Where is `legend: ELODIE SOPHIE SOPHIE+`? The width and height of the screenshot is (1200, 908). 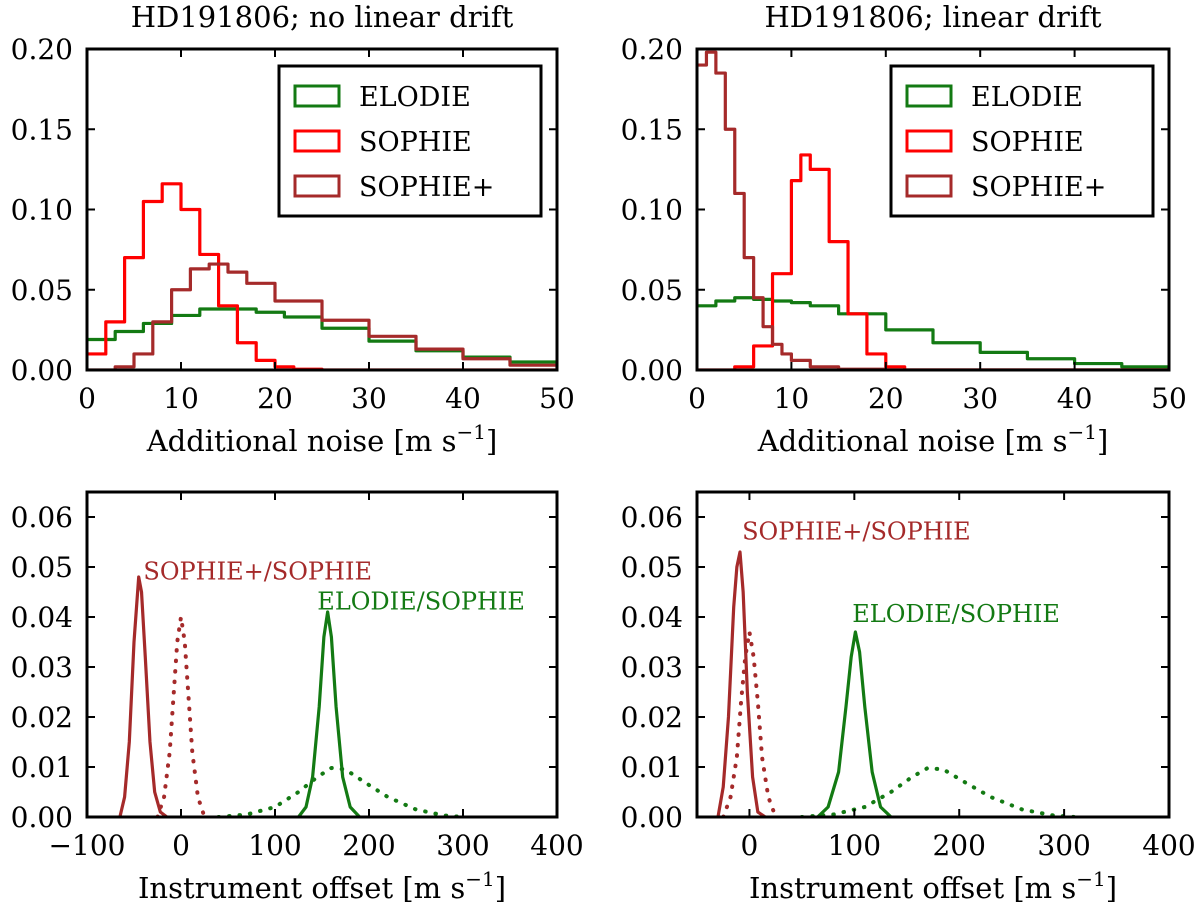 legend: ELODIE SOPHIE SOPHIE+ is located at coordinates (410, 141).